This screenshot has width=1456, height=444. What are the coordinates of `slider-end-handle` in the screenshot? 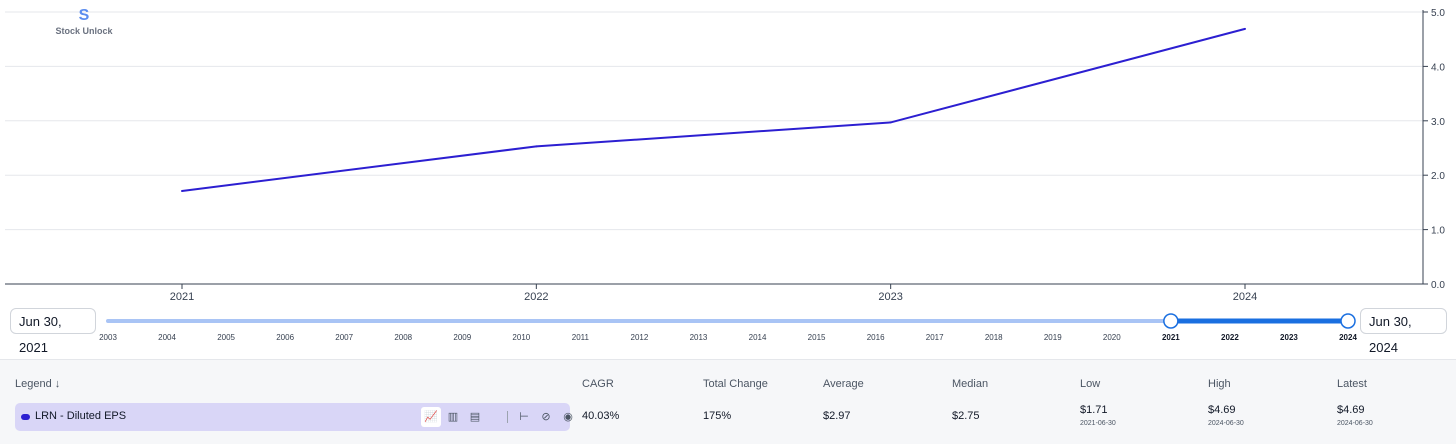 It's located at (1348, 321).